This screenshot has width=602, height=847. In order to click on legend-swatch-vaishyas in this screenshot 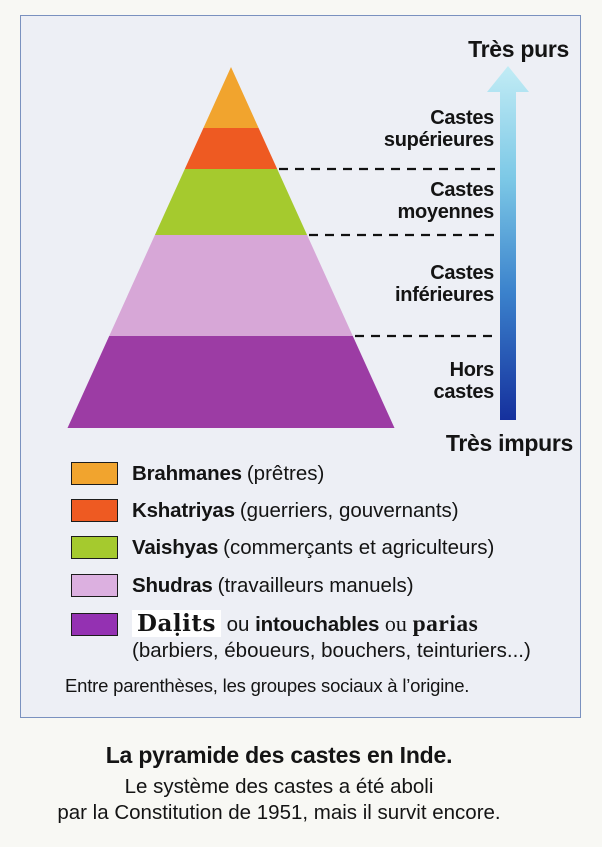, I will do `click(94, 547)`.